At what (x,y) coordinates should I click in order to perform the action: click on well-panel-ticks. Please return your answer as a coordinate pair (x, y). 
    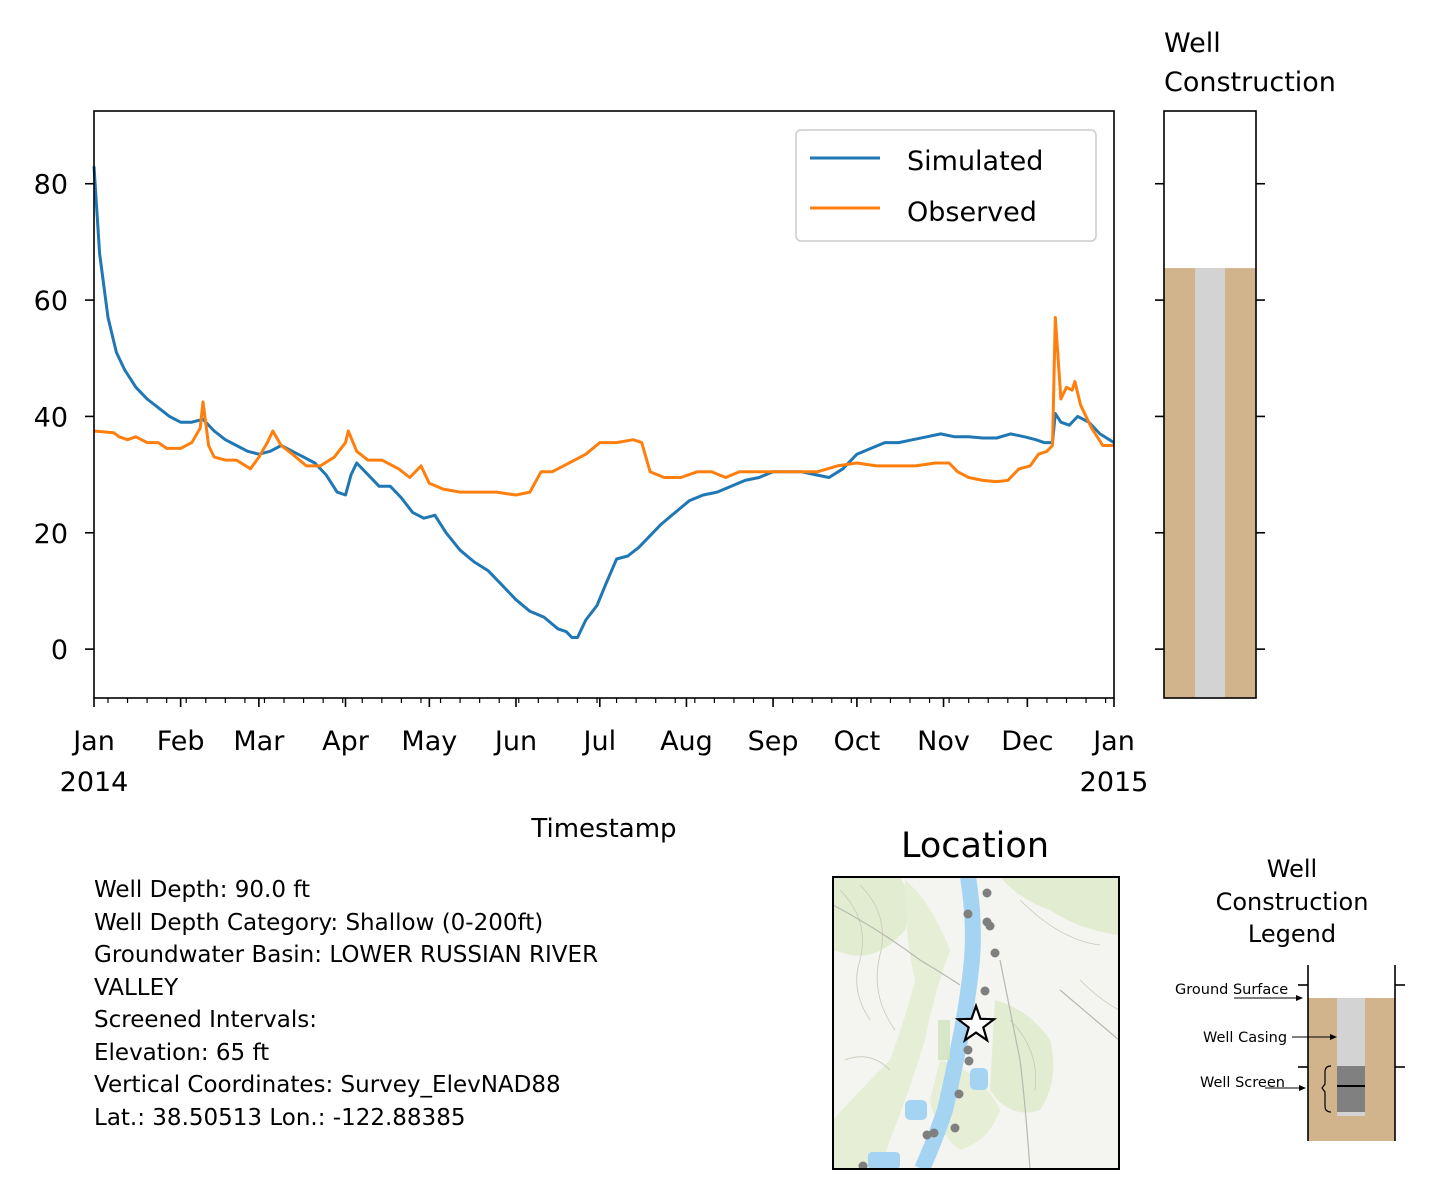
    Looking at the image, I should click on (1210, 416).